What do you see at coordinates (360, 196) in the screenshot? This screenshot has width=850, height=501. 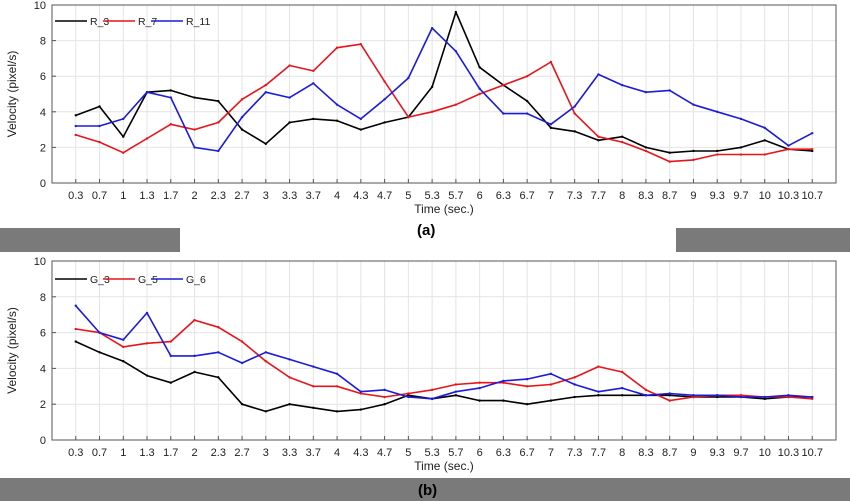 I see `x-tick-label: 4.3` at bounding box center [360, 196].